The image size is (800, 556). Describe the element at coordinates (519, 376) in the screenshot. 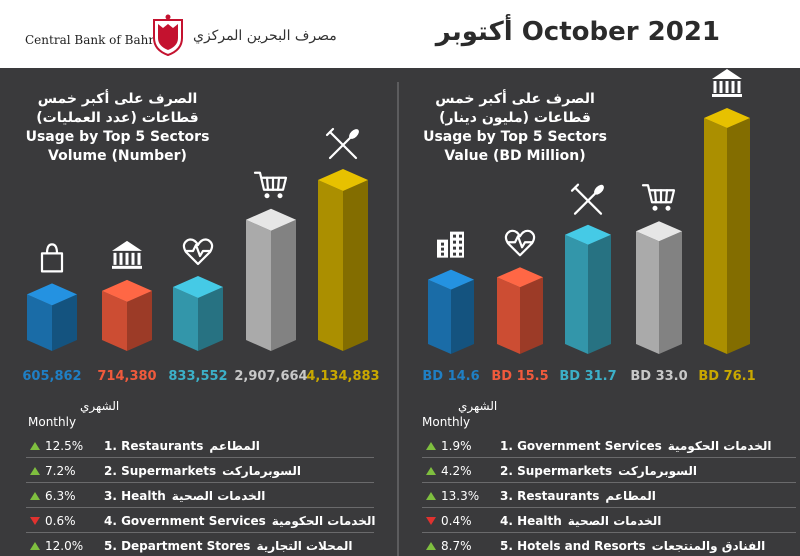

I see `value-value-label-2: BD 15.5` at that location.